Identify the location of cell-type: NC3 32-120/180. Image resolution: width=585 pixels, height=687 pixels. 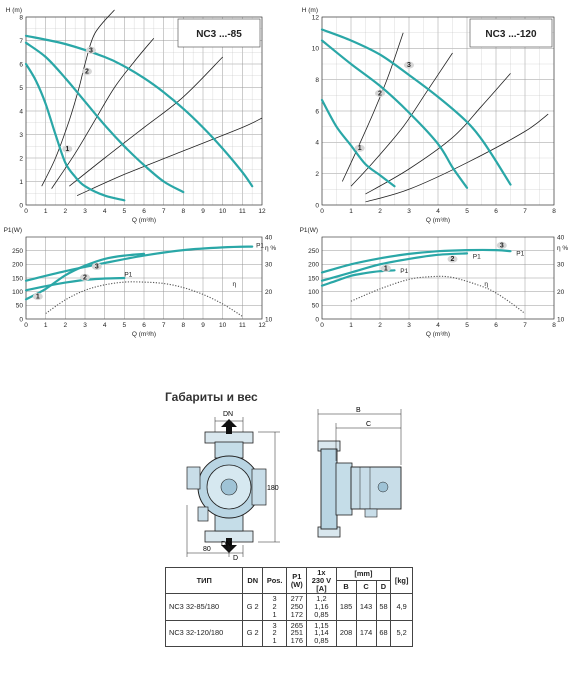
(204, 633).